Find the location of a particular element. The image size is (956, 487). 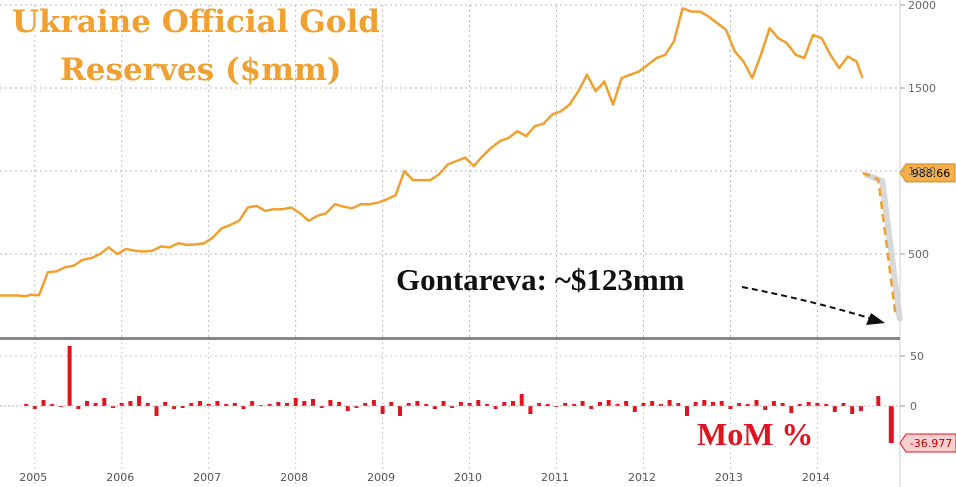

bottom-y-tick-label: 0 is located at coordinates (913, 406).